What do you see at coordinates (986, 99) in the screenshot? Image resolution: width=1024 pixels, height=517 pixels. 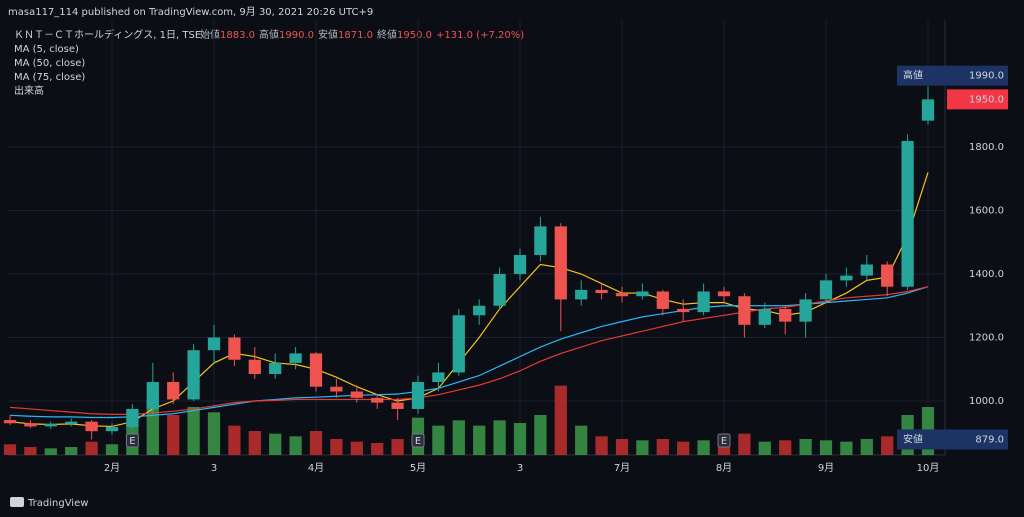 I see `badge-value: 1950.0` at bounding box center [986, 99].